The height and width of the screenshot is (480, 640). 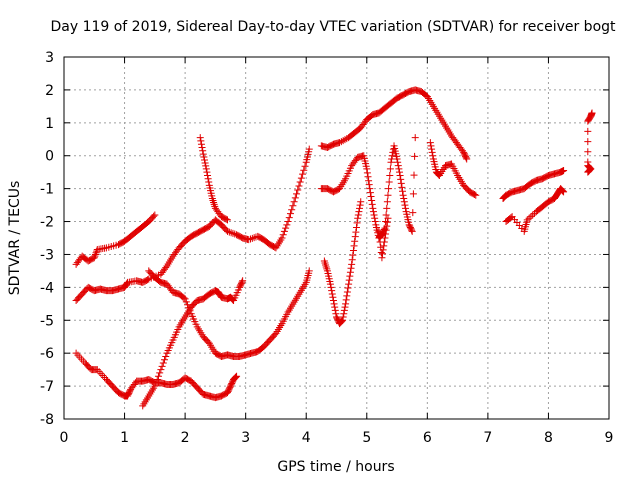 What do you see at coordinates (47, 255) in the screenshot?
I see `y-tick-label: -3` at bounding box center [47, 255].